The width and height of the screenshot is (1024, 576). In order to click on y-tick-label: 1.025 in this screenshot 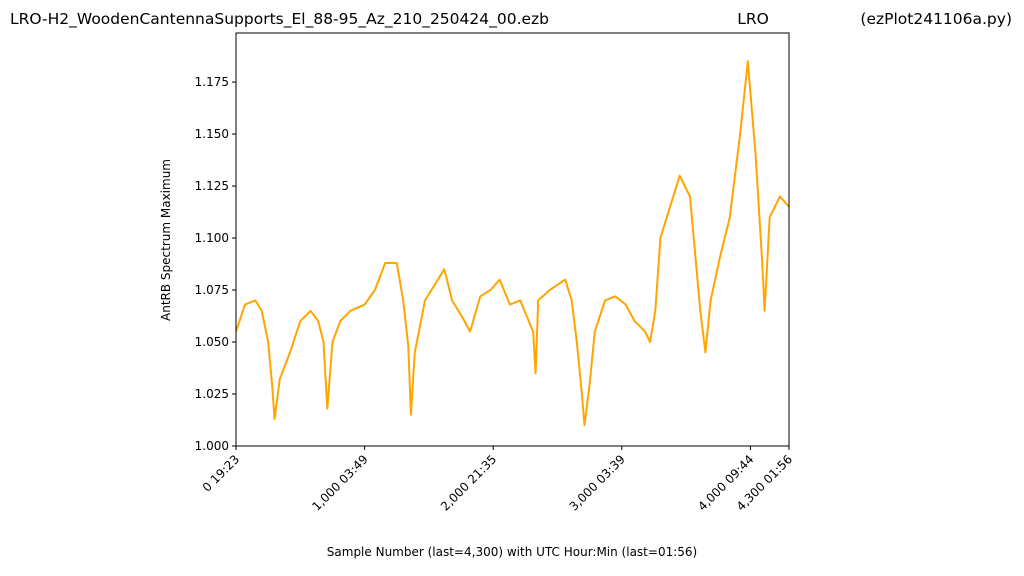, I will do `click(212, 394)`.